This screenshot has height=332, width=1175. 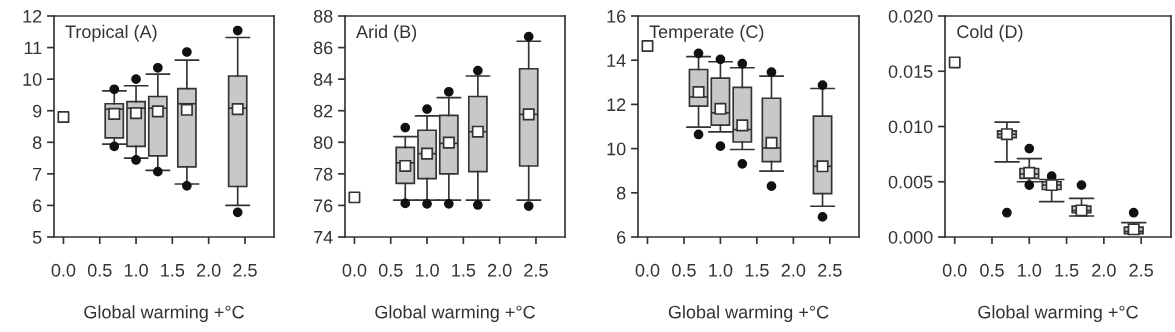 I want to click on y-tick-label: 0.010, so click(x=910, y=127).